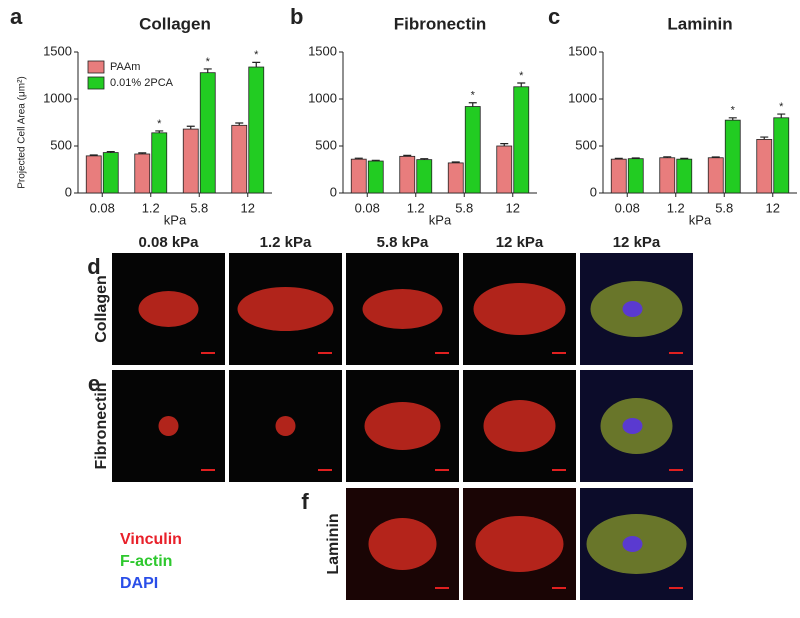 The image size is (800, 618). What do you see at coordinates (554, 16) in the screenshot?
I see `panel-letter: c` at bounding box center [554, 16].